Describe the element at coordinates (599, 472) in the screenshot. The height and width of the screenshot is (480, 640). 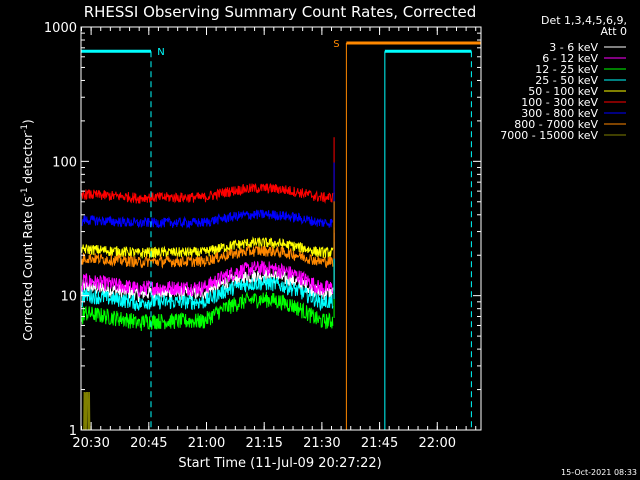
I see `timestamp: 15-Oct-2021 08:33` at that location.